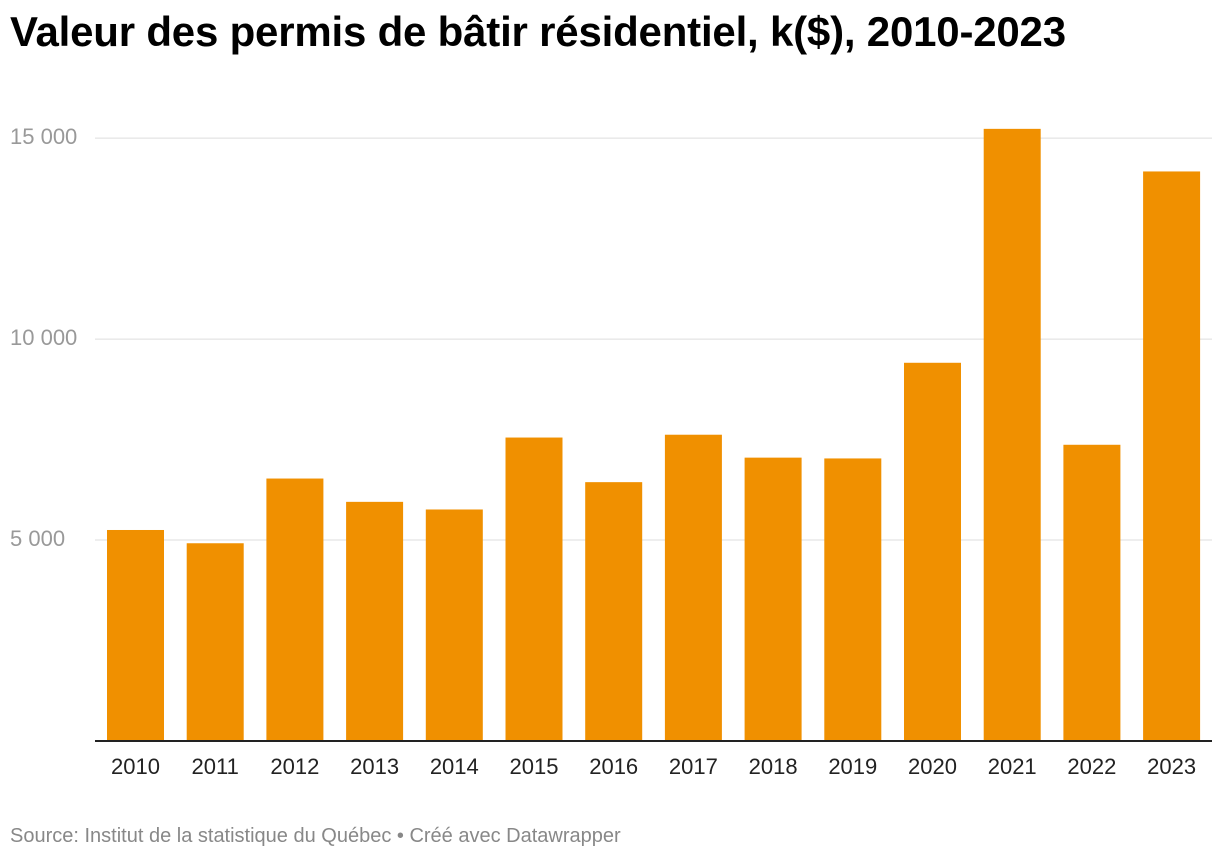 This screenshot has height=862, width=1220. Describe the element at coordinates (1012, 766) in the screenshot. I see `x-tick-label: 2021` at that location.